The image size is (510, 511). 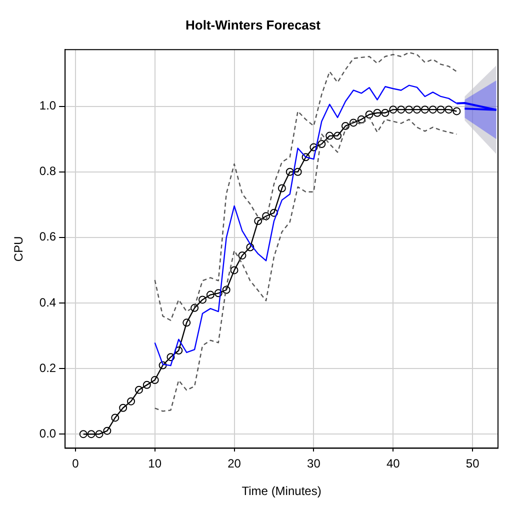 What do you see at coordinates (282, 491) in the screenshot?
I see `x-axis-title: Time (Minutes)` at bounding box center [282, 491].